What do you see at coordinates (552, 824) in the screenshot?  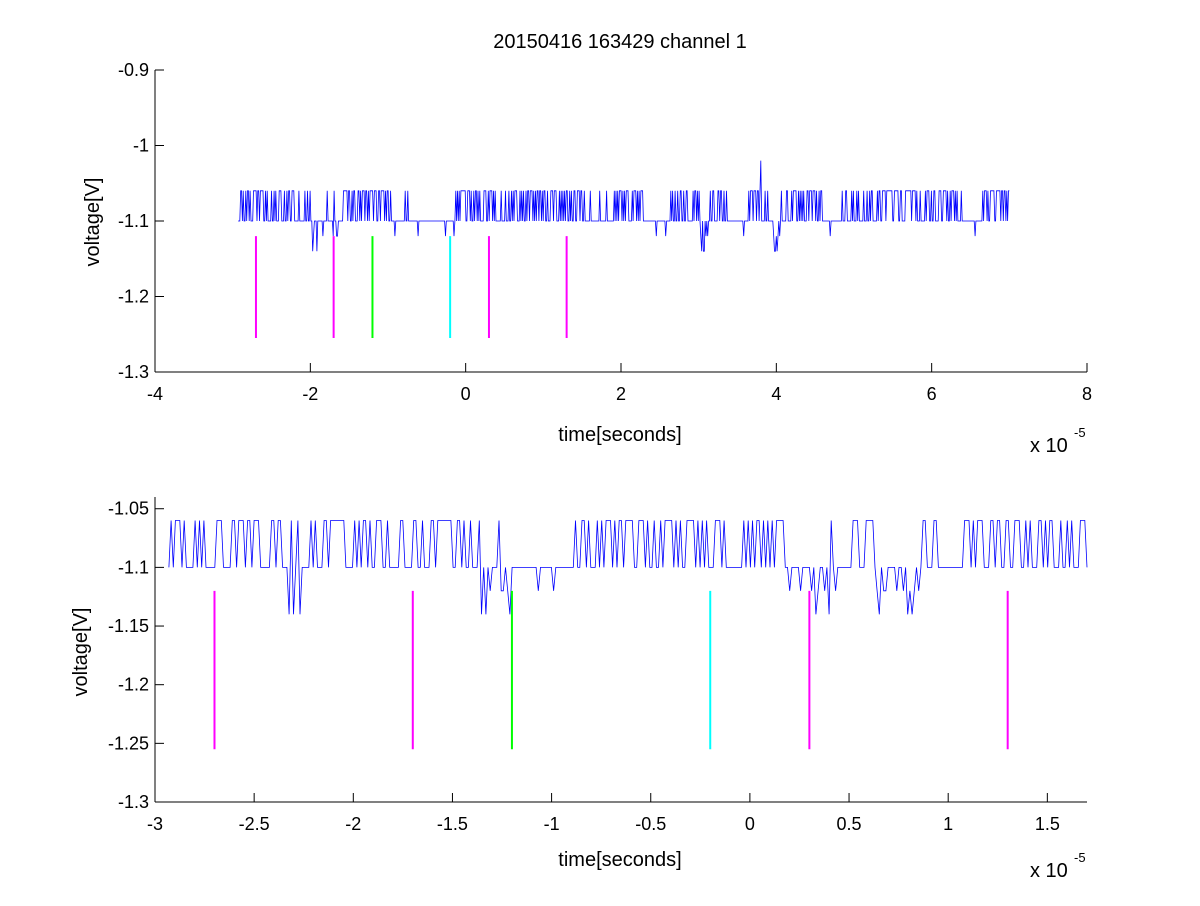 I see `bottom-x-tick-label: -1` at bounding box center [552, 824].